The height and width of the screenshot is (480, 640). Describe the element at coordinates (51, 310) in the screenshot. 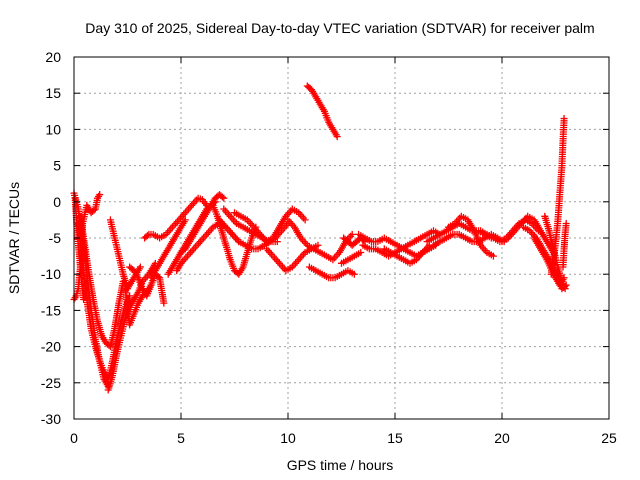

I see `y-tick-label: -15` at that location.